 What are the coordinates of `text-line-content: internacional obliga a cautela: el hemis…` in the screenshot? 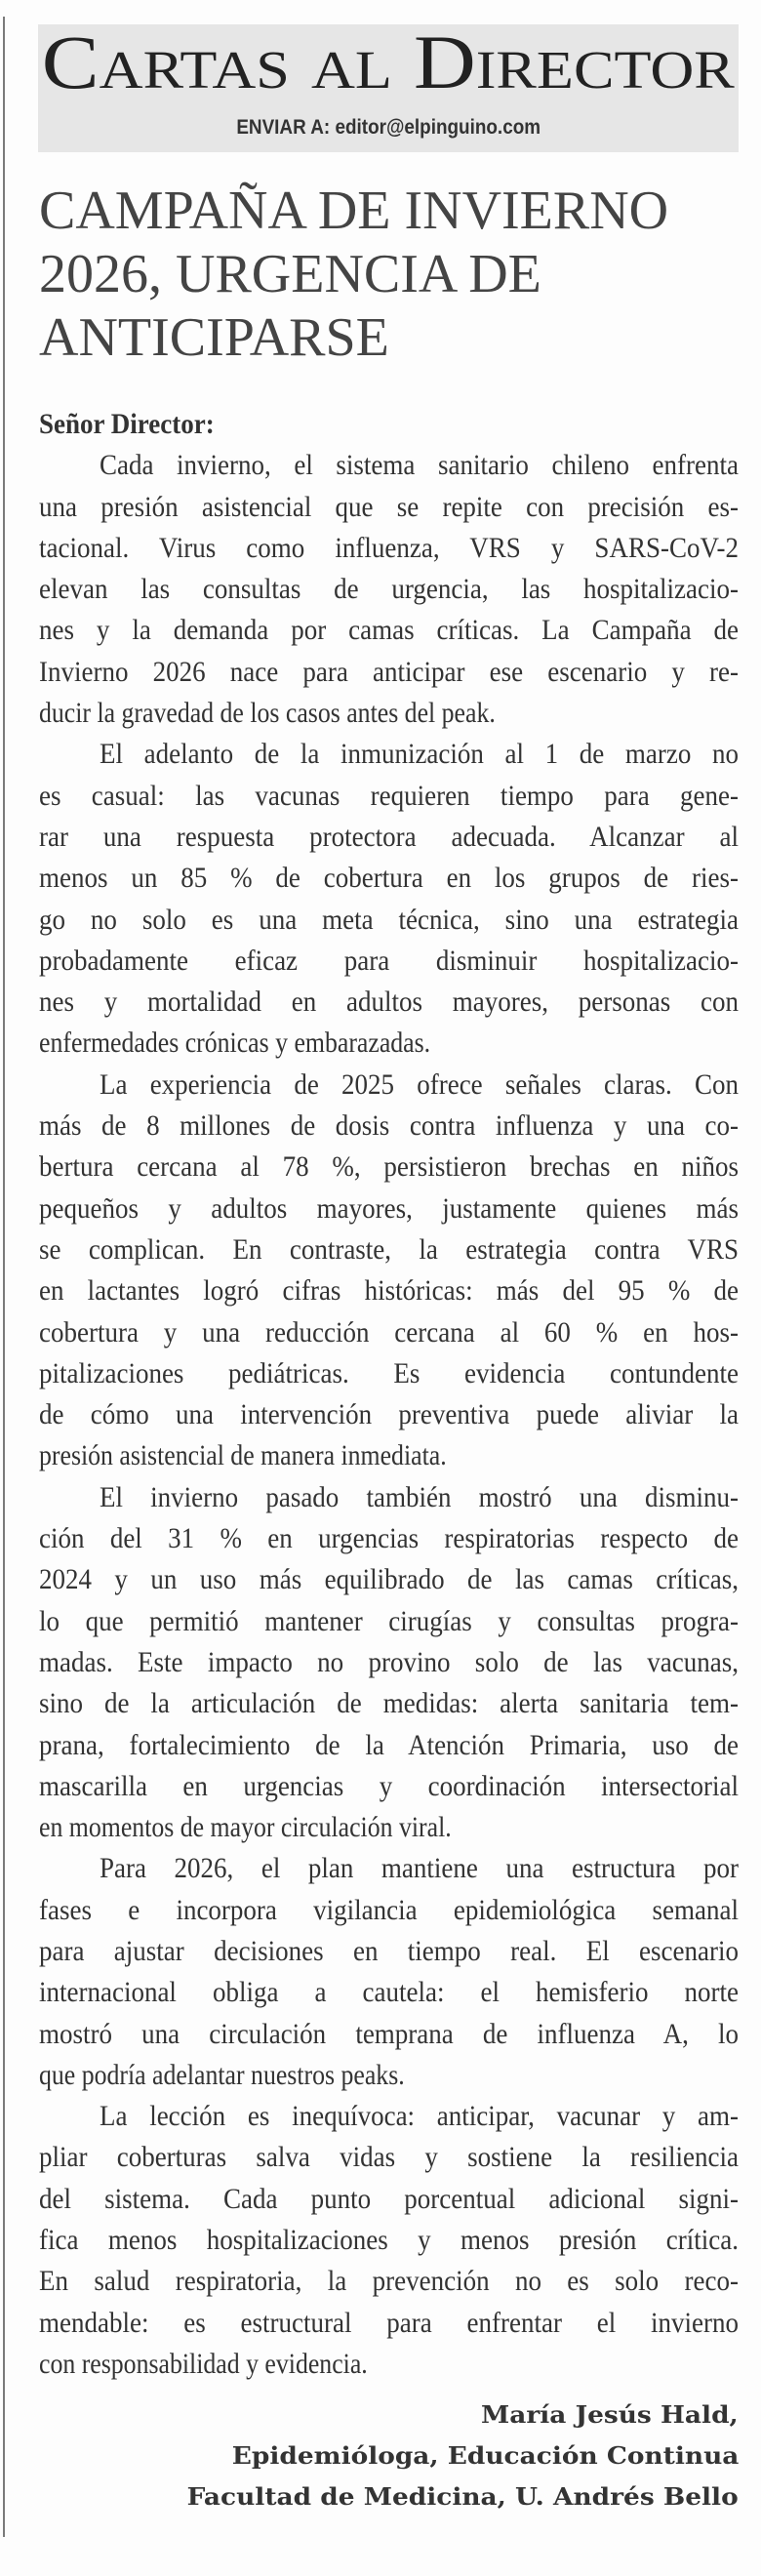 It's located at (389, 1992).